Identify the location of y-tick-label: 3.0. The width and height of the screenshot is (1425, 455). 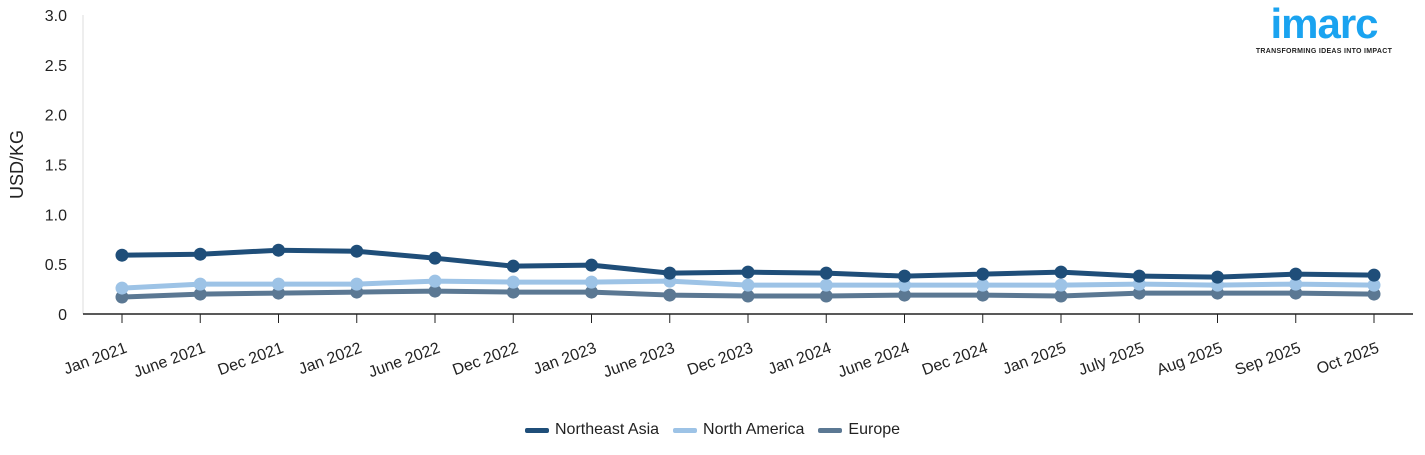
(56, 16).